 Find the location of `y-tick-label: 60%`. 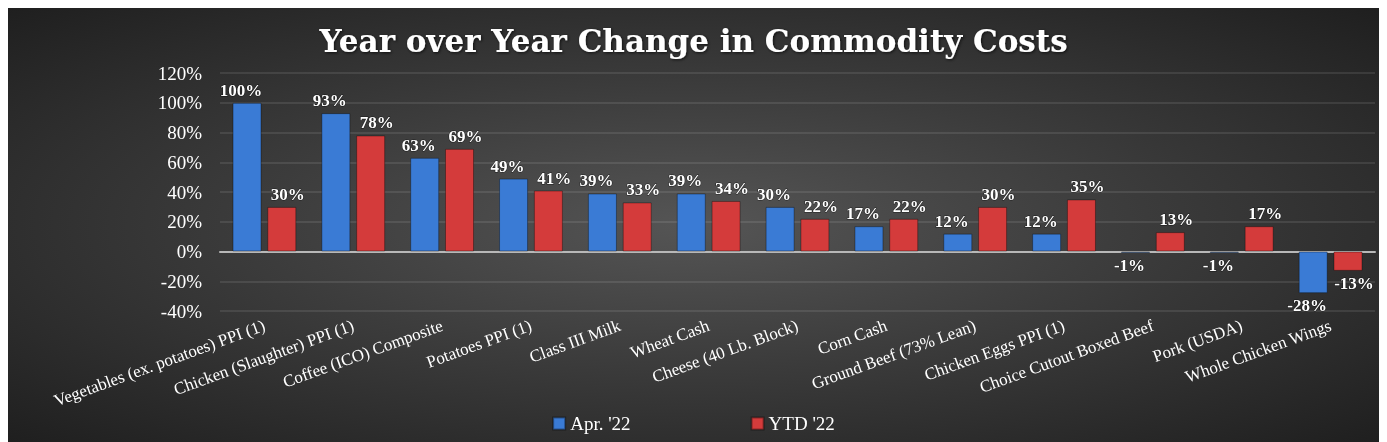

y-tick-label: 60% is located at coordinates (185, 162).